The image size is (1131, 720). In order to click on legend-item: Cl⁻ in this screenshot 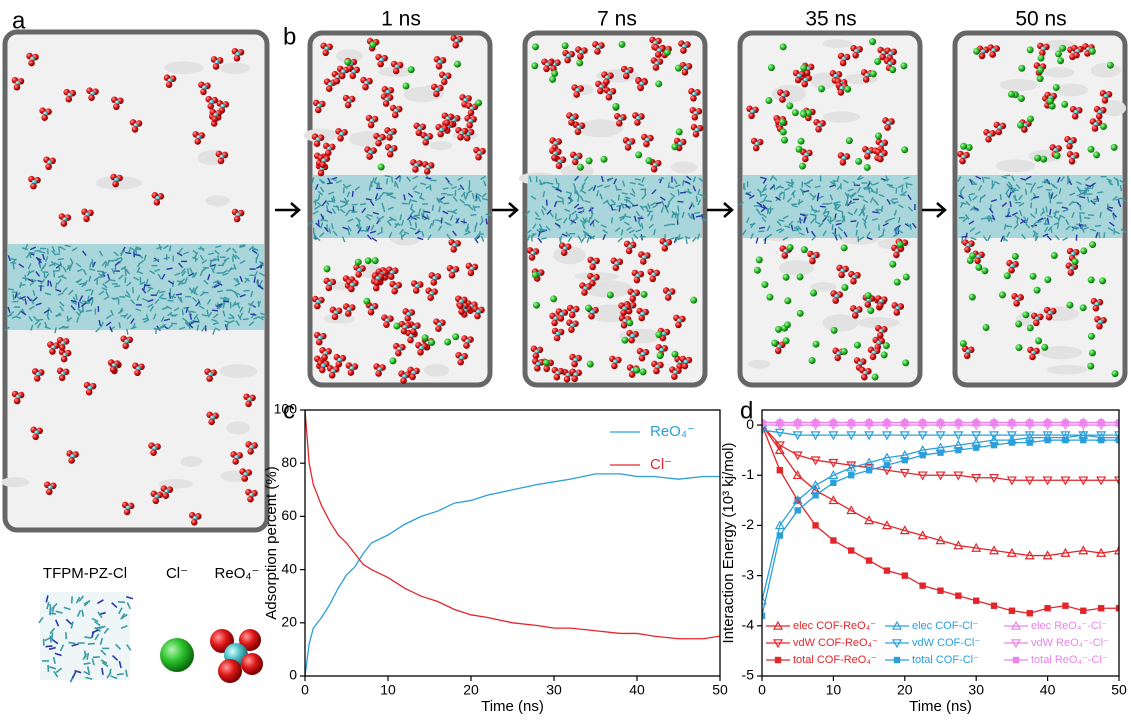, I will do `click(641, 464)`.